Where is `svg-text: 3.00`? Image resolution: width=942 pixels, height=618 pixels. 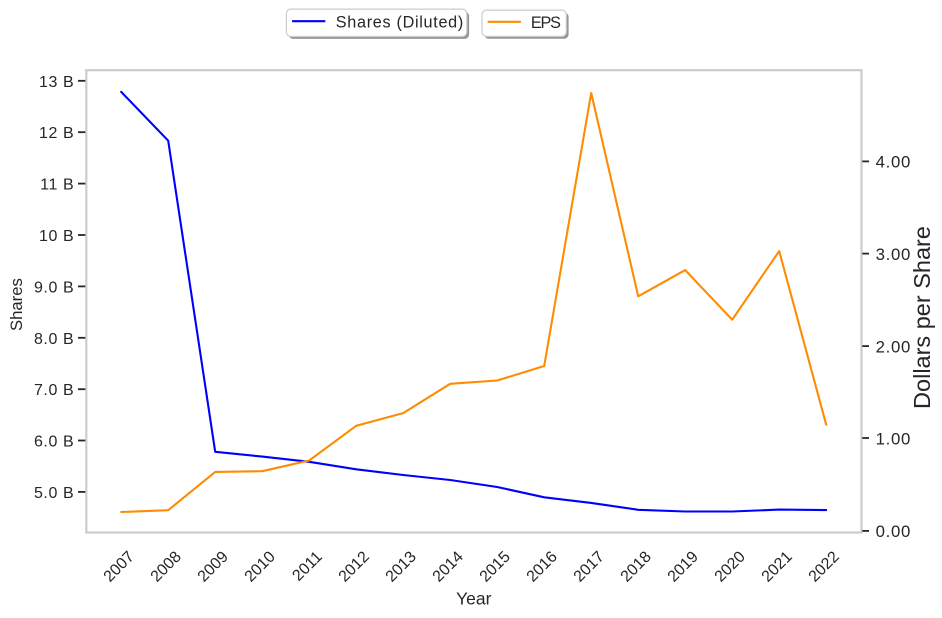
svg-text: 3.00 is located at coordinates (893, 254).